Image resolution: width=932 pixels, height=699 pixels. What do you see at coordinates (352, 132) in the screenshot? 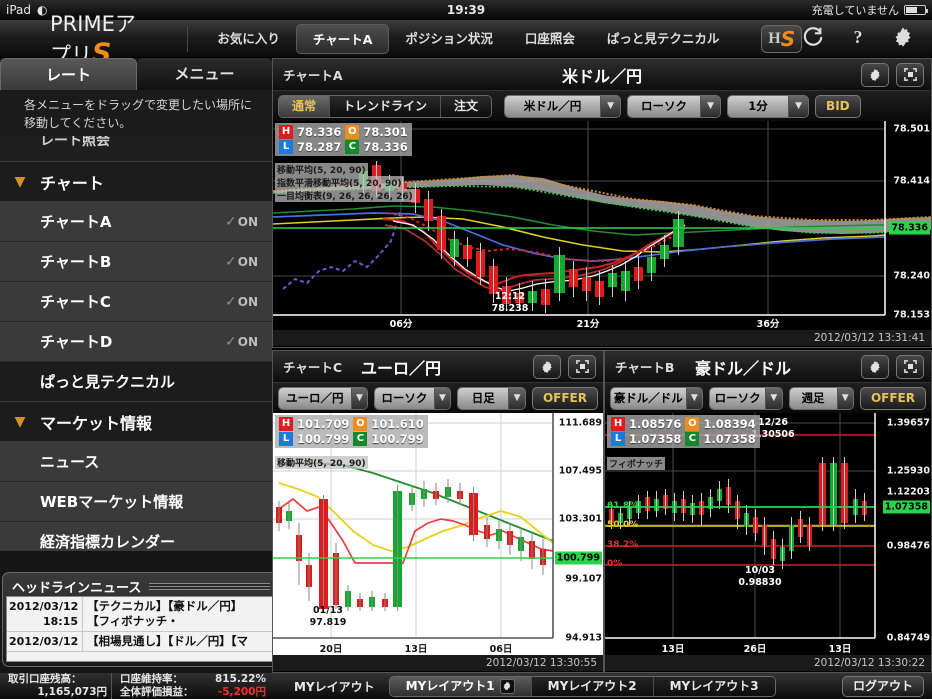
I see `ohlc-open-tag: O` at bounding box center [352, 132].